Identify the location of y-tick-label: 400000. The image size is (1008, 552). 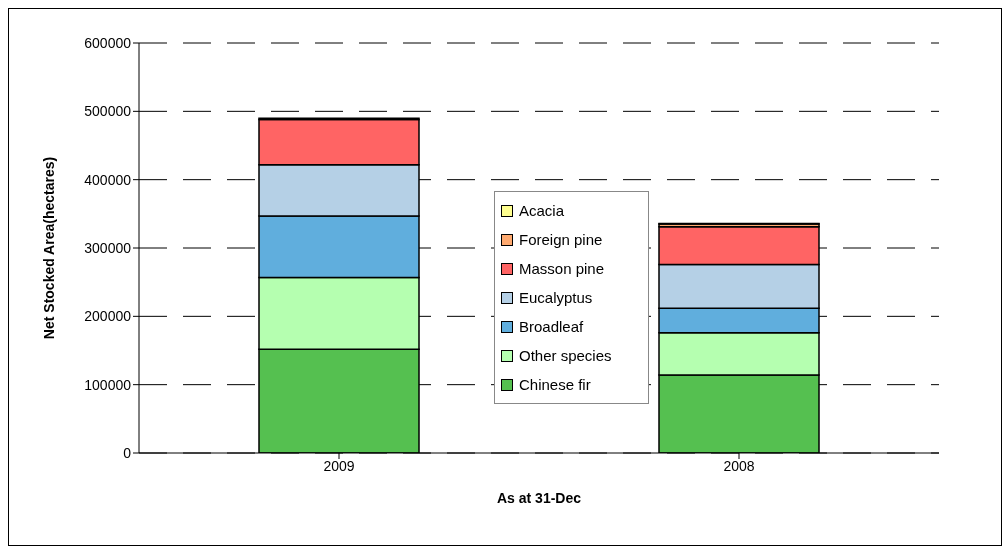
(108, 179).